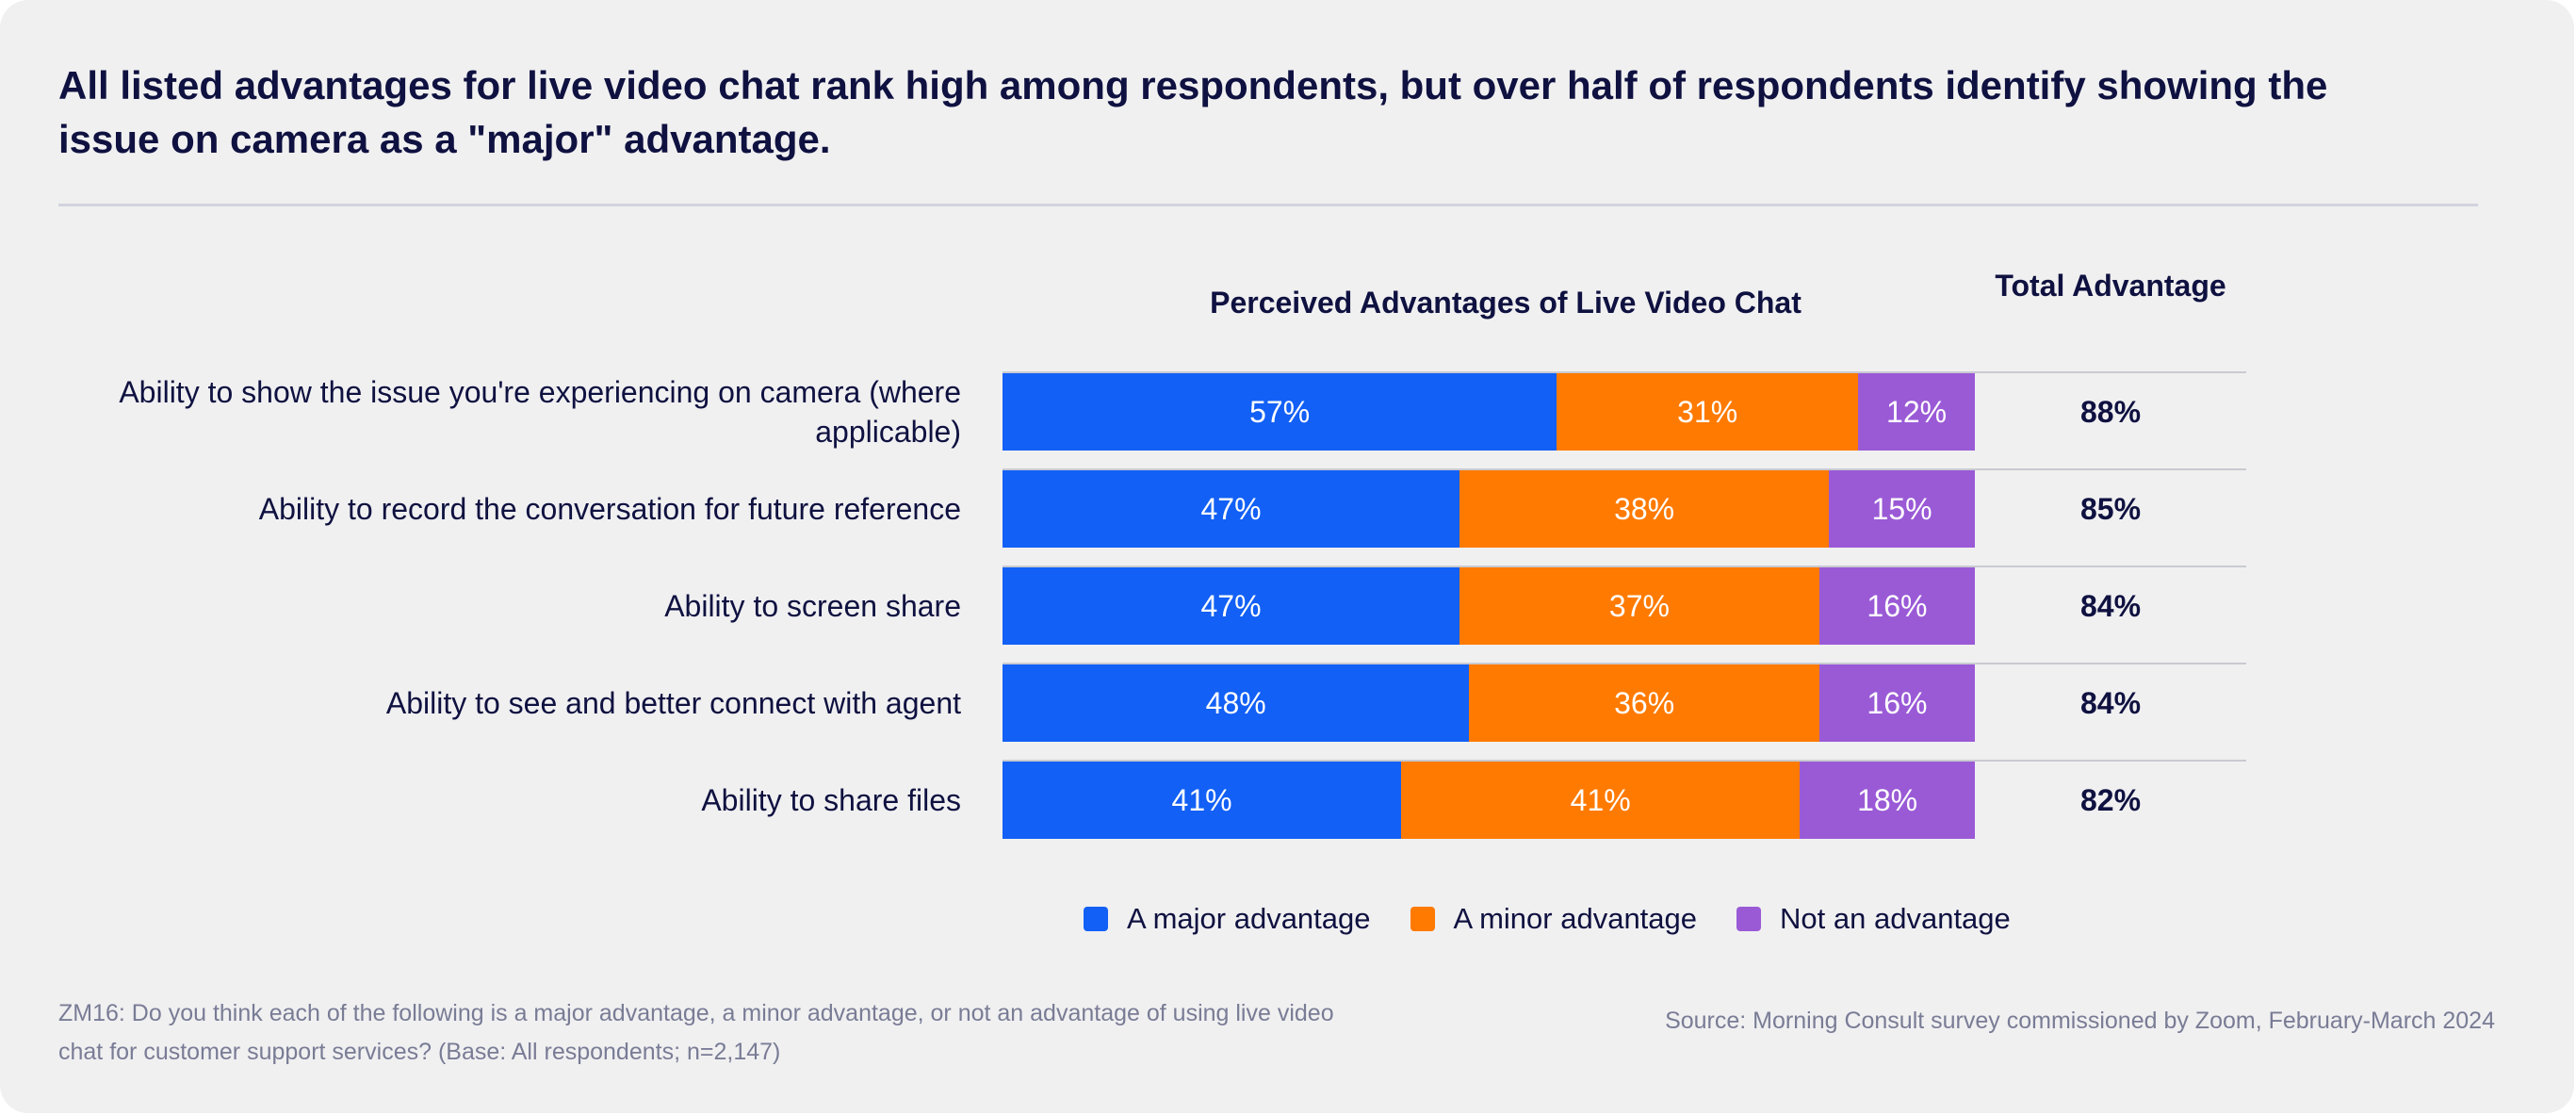 The image size is (2576, 1115). Describe the element at coordinates (812, 606) in the screenshot. I see `category-label: Ability to screen share` at that location.